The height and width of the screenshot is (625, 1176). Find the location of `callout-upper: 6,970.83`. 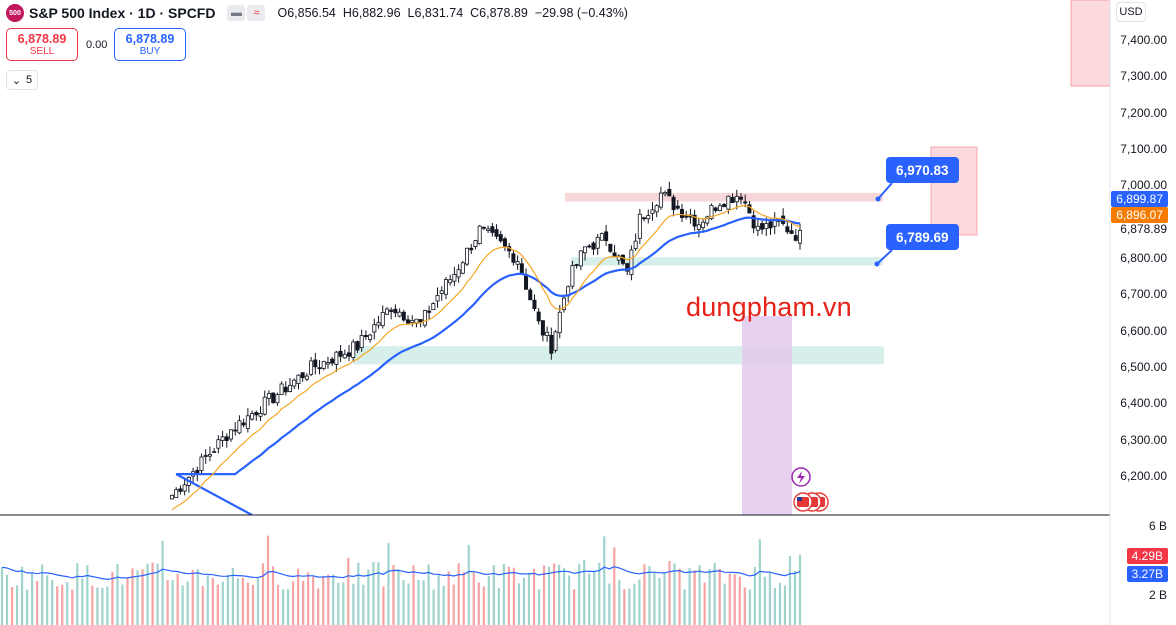

callout-upper: 6,970.83 is located at coordinates (922, 170).